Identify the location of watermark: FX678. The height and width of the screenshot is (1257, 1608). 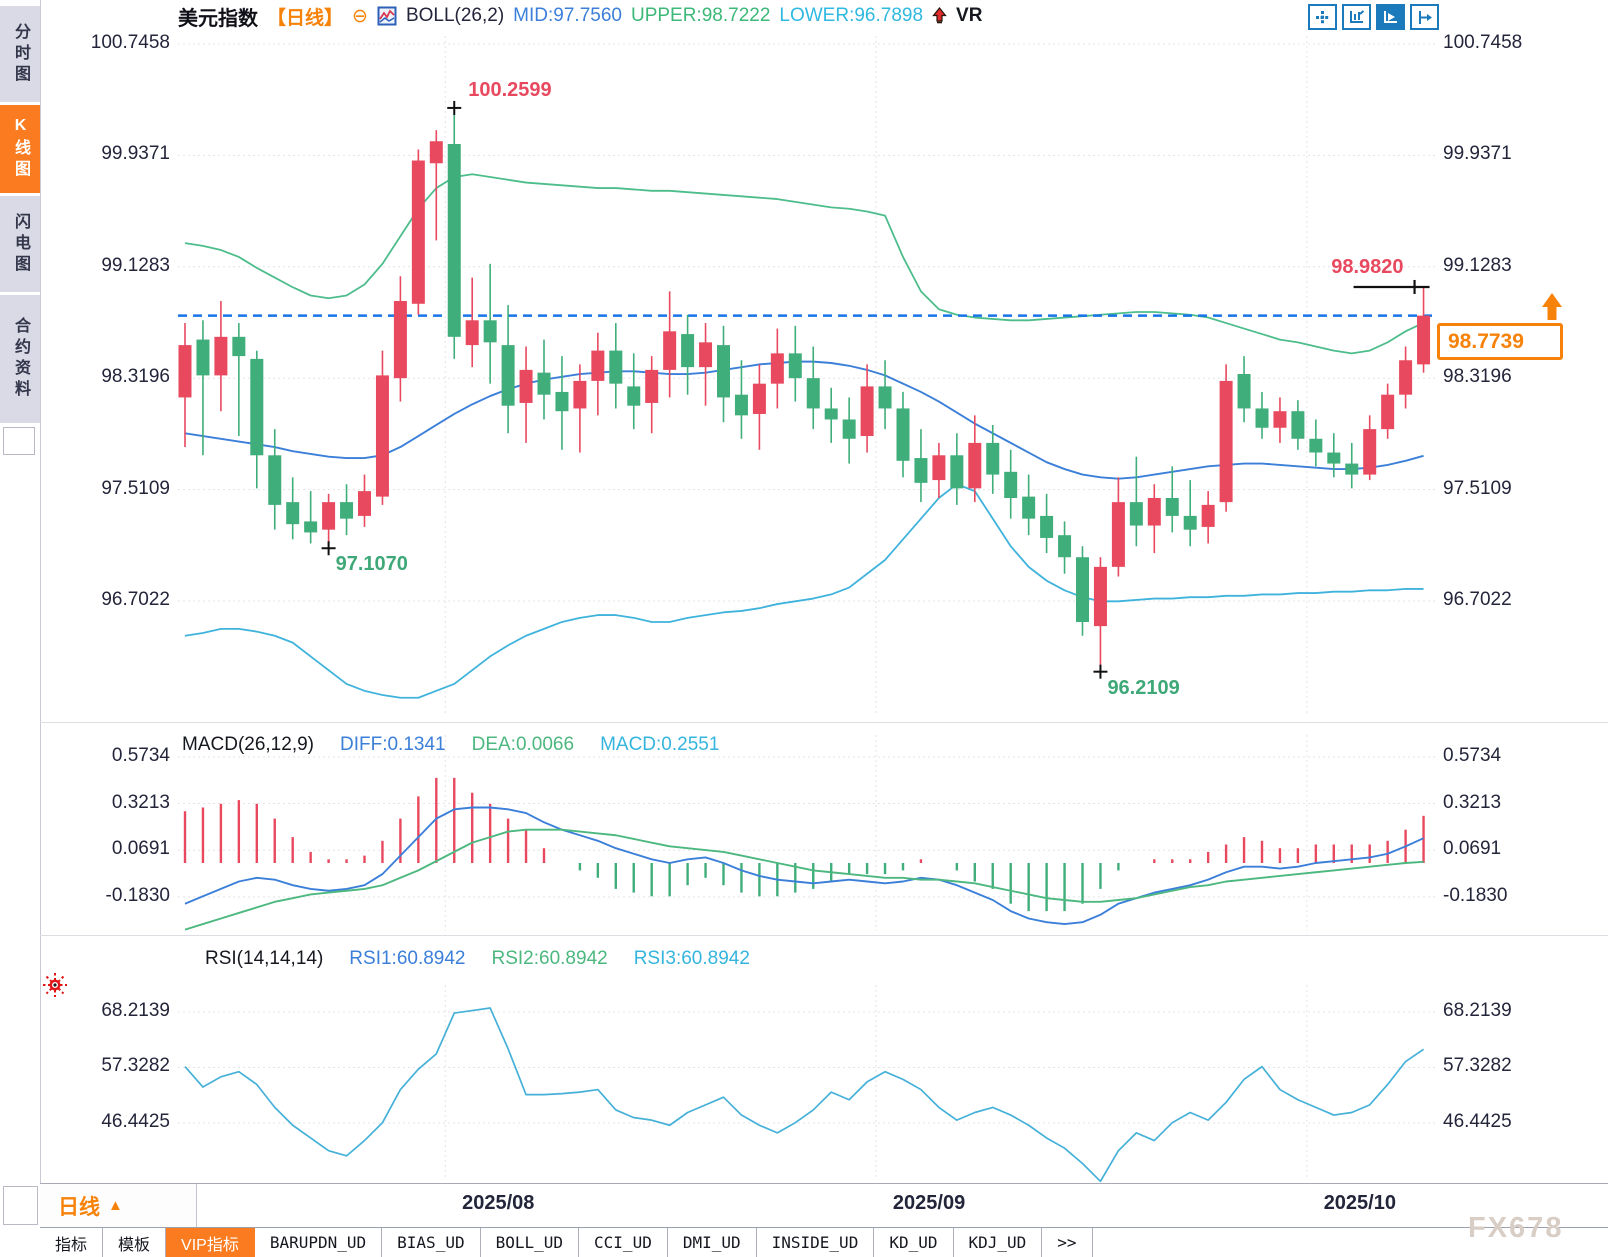
(1516, 1228).